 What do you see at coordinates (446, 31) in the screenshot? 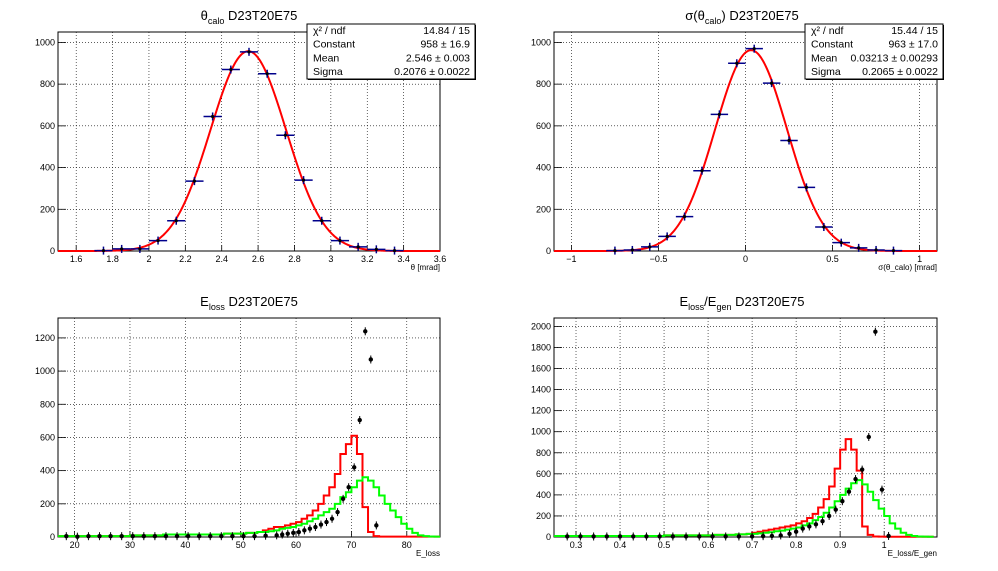
I see `stats-value: 14.84 / 15` at bounding box center [446, 31].